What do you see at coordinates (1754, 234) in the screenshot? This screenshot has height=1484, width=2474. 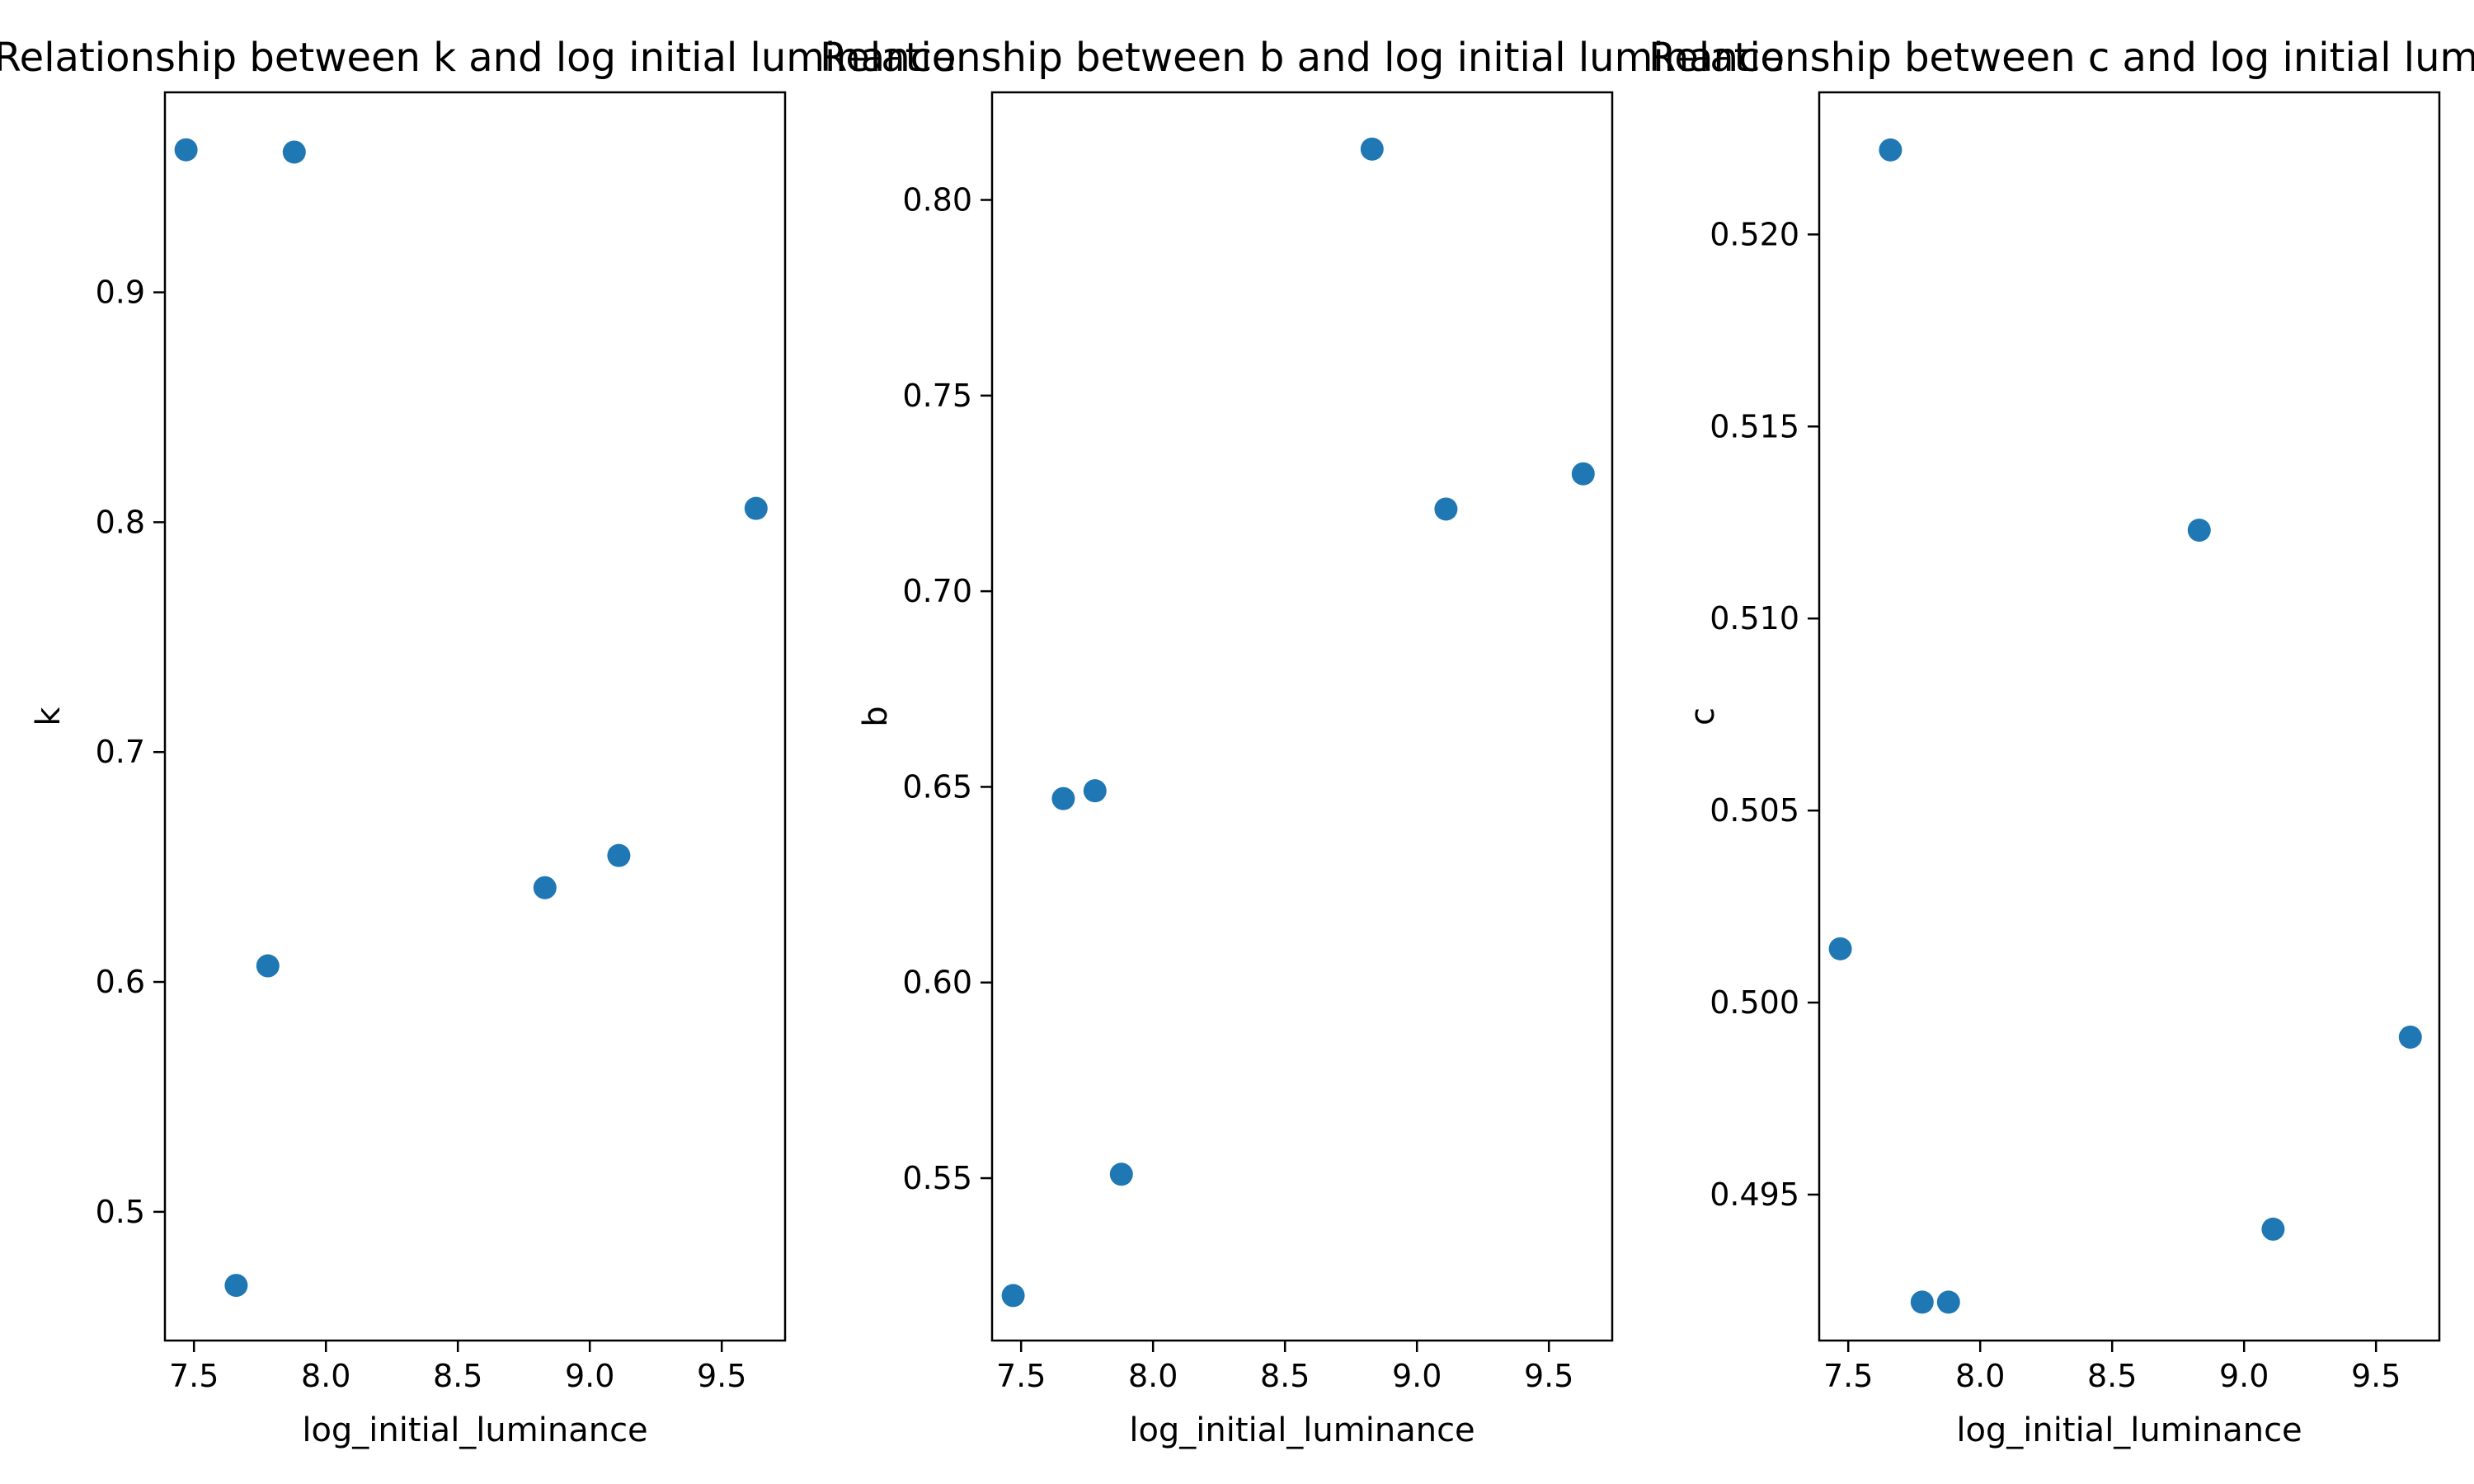 I see `y-tick-label: 0.520` at bounding box center [1754, 234].